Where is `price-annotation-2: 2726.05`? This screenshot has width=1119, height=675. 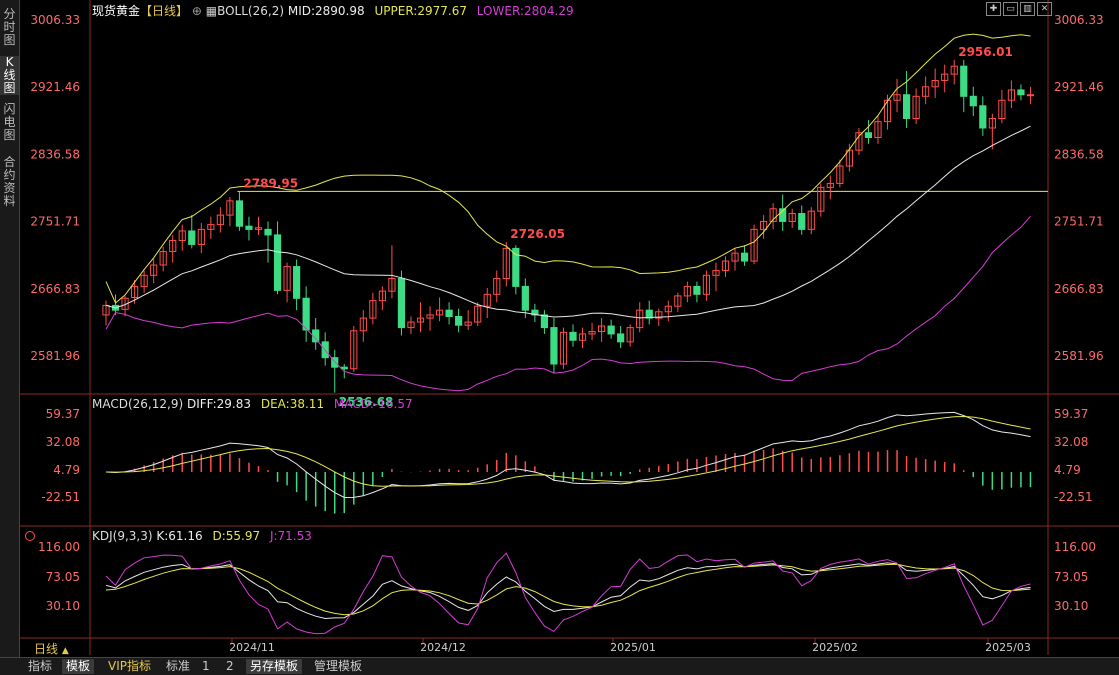
price-annotation-2: 2726.05 is located at coordinates (537, 234).